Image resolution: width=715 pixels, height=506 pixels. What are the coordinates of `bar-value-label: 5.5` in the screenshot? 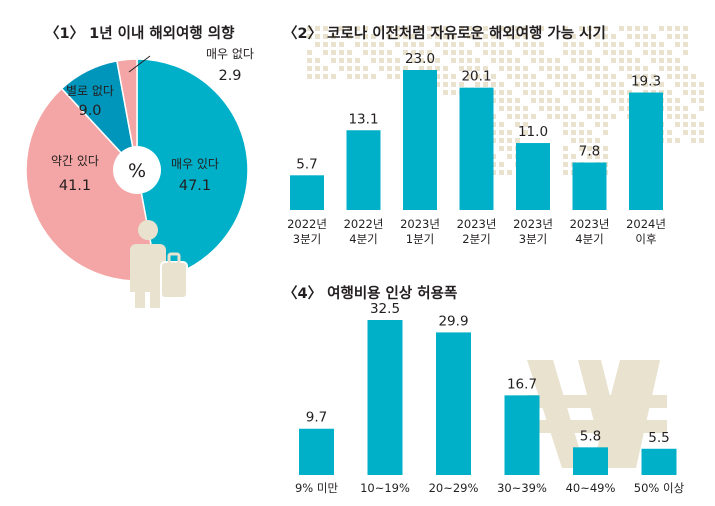 It's located at (658, 438).